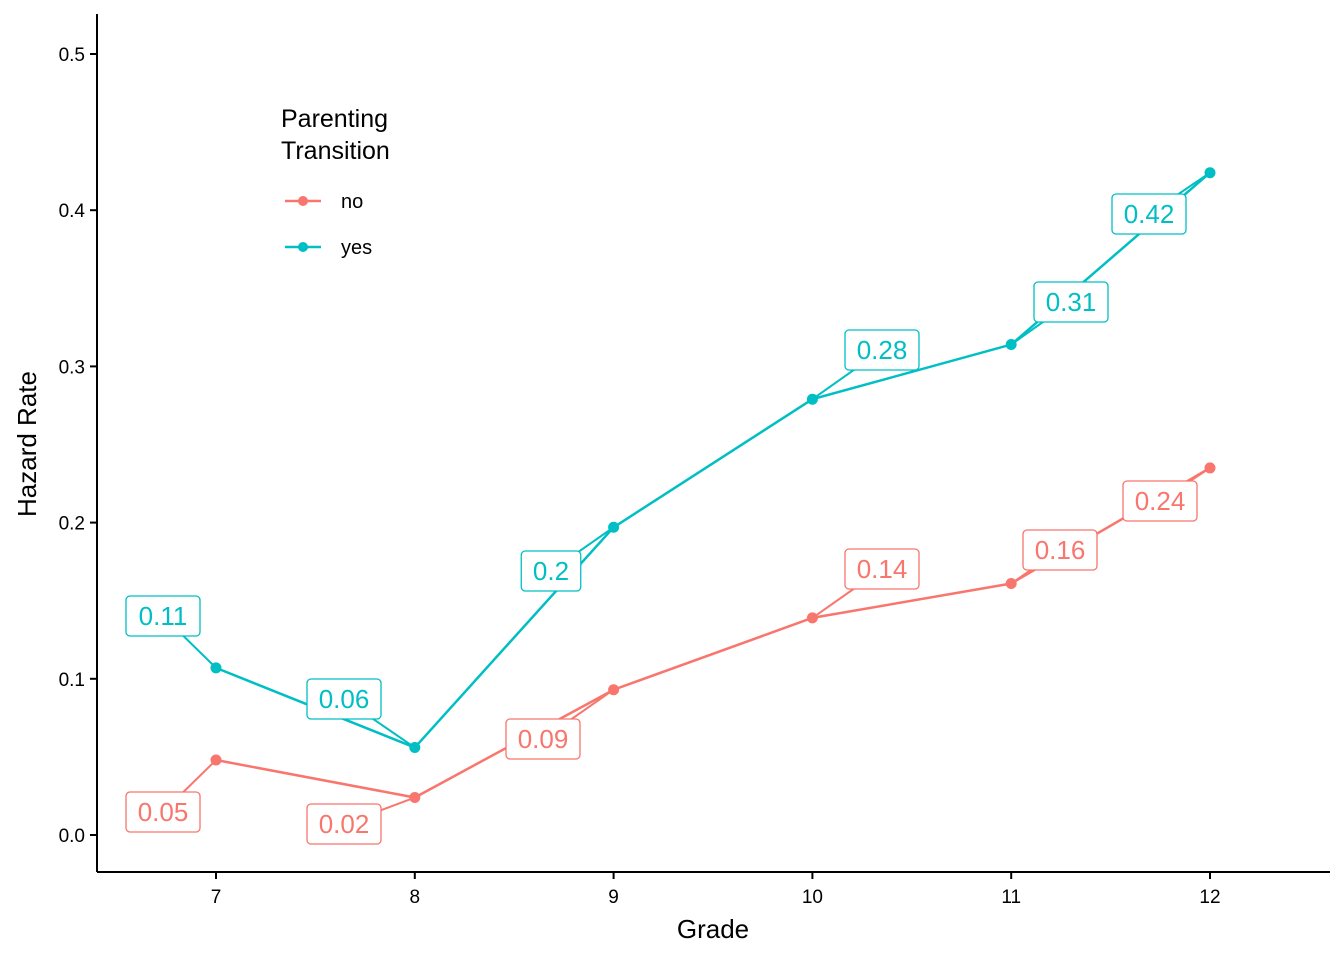  I want to click on legend: Parenting Transition no yes, so click(335, 182).